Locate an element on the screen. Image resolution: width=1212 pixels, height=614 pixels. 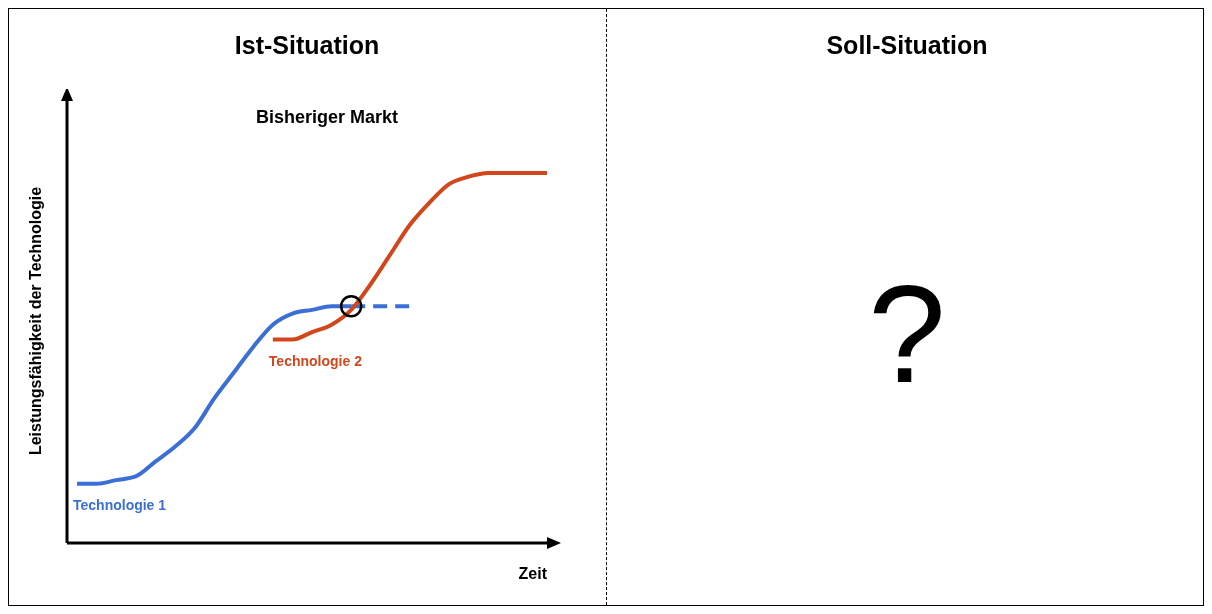
x-axis-title: Zeit is located at coordinates (533, 573).